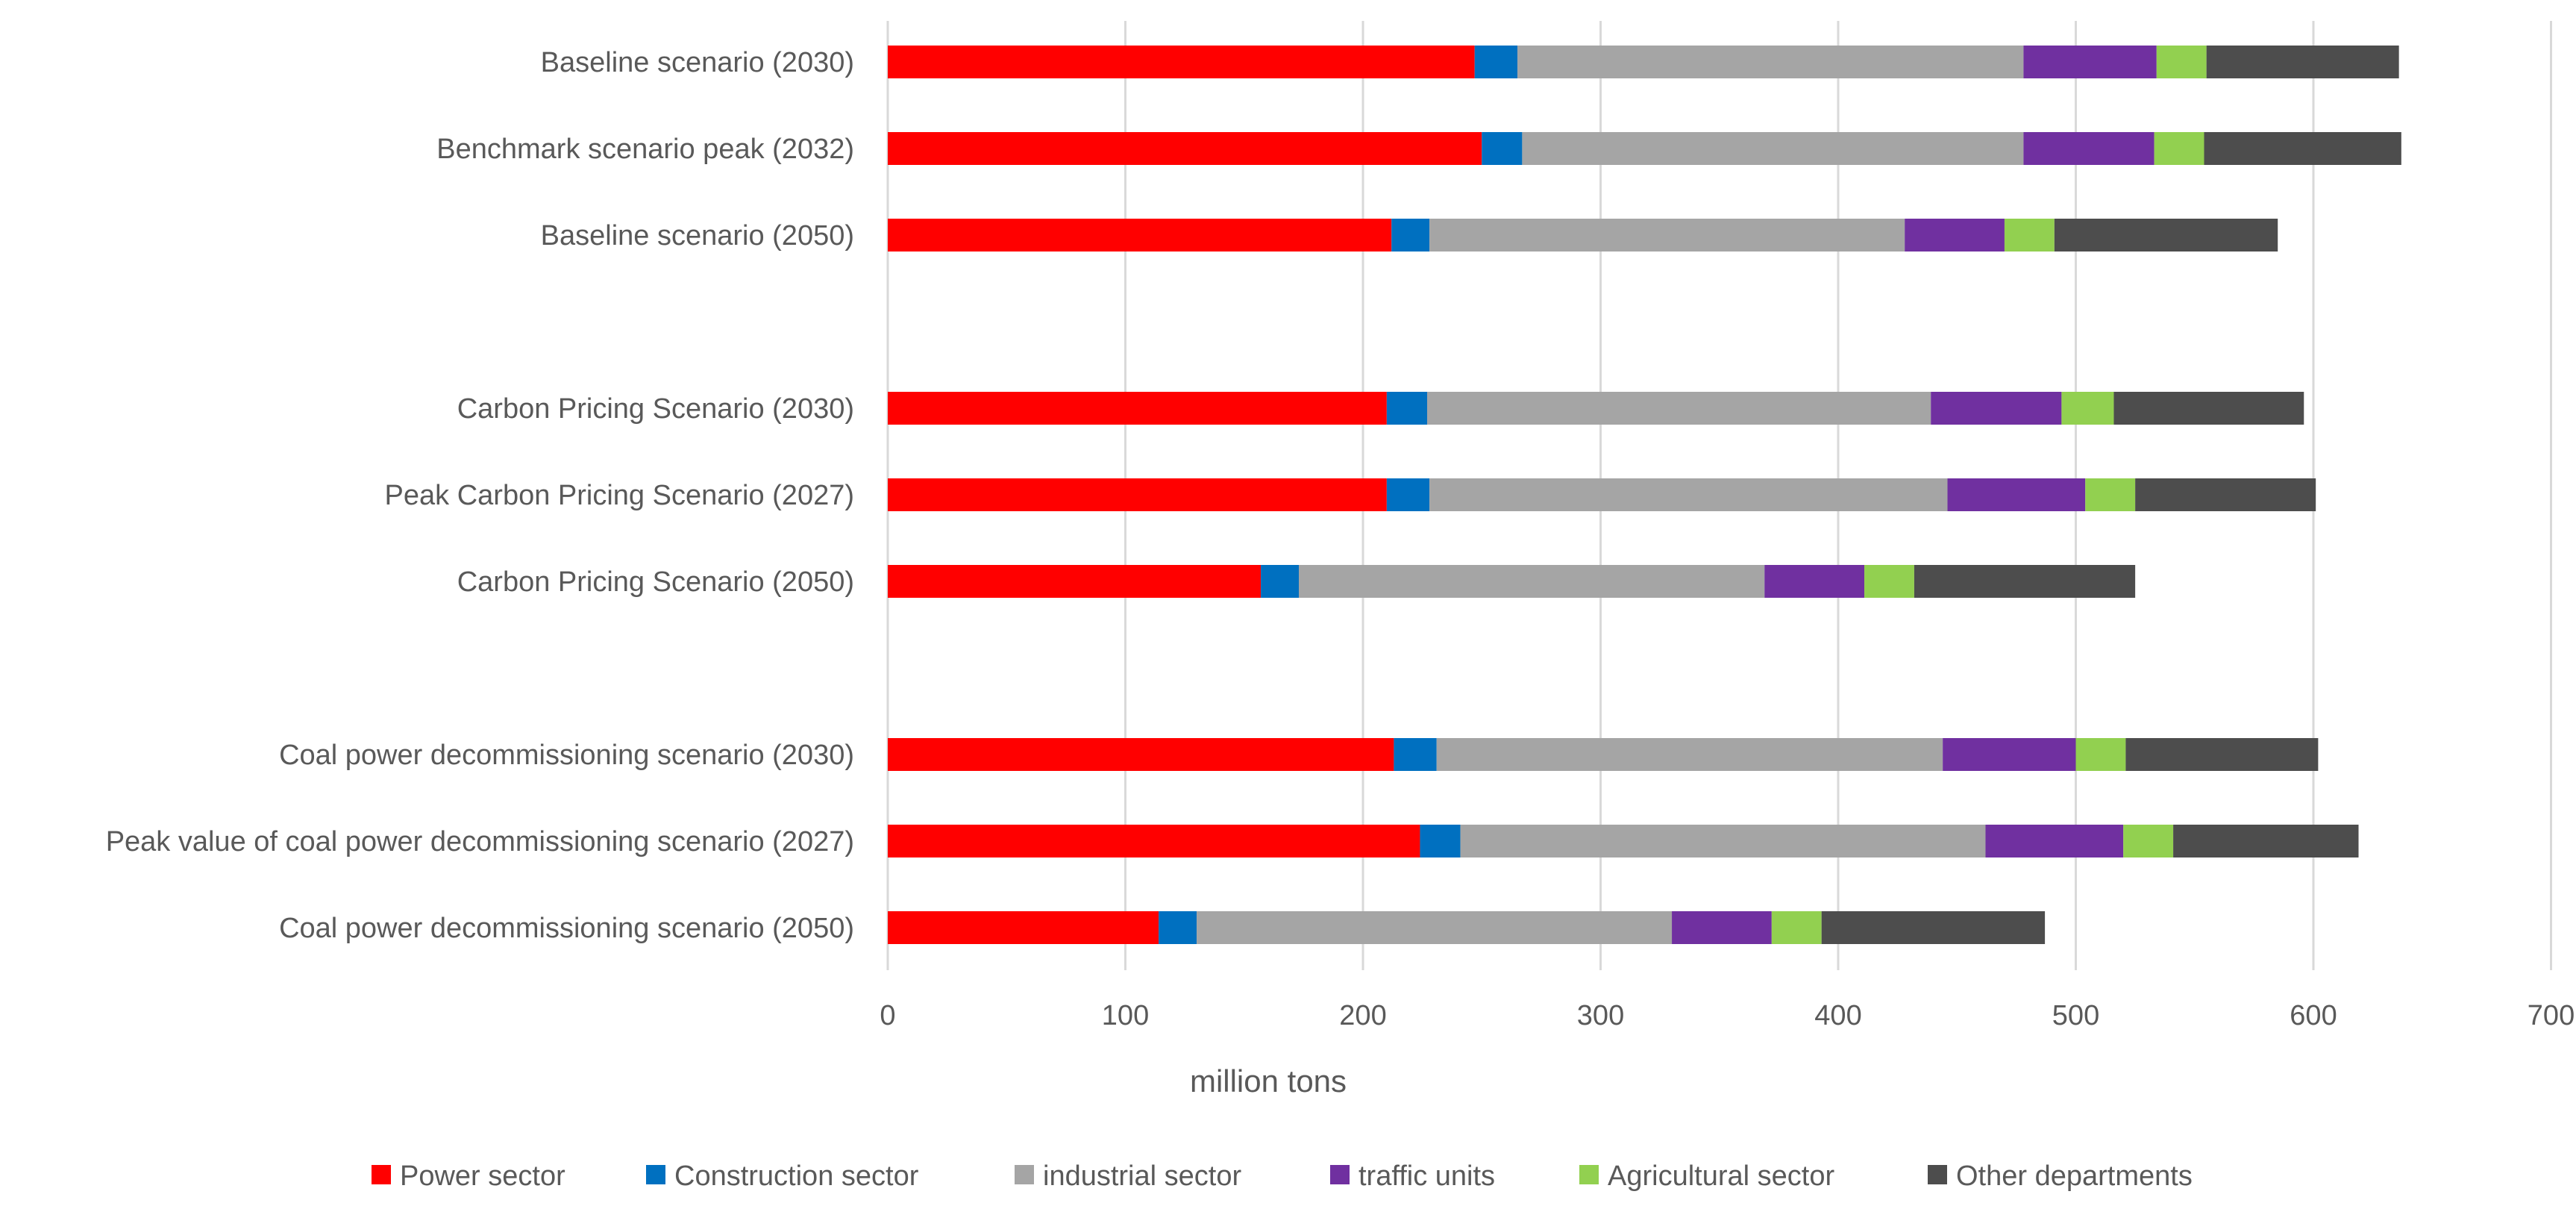 This screenshot has height=1209, width=2576. What do you see at coordinates (2075, 1016) in the screenshot?
I see `x-tick-label: 500` at bounding box center [2075, 1016].